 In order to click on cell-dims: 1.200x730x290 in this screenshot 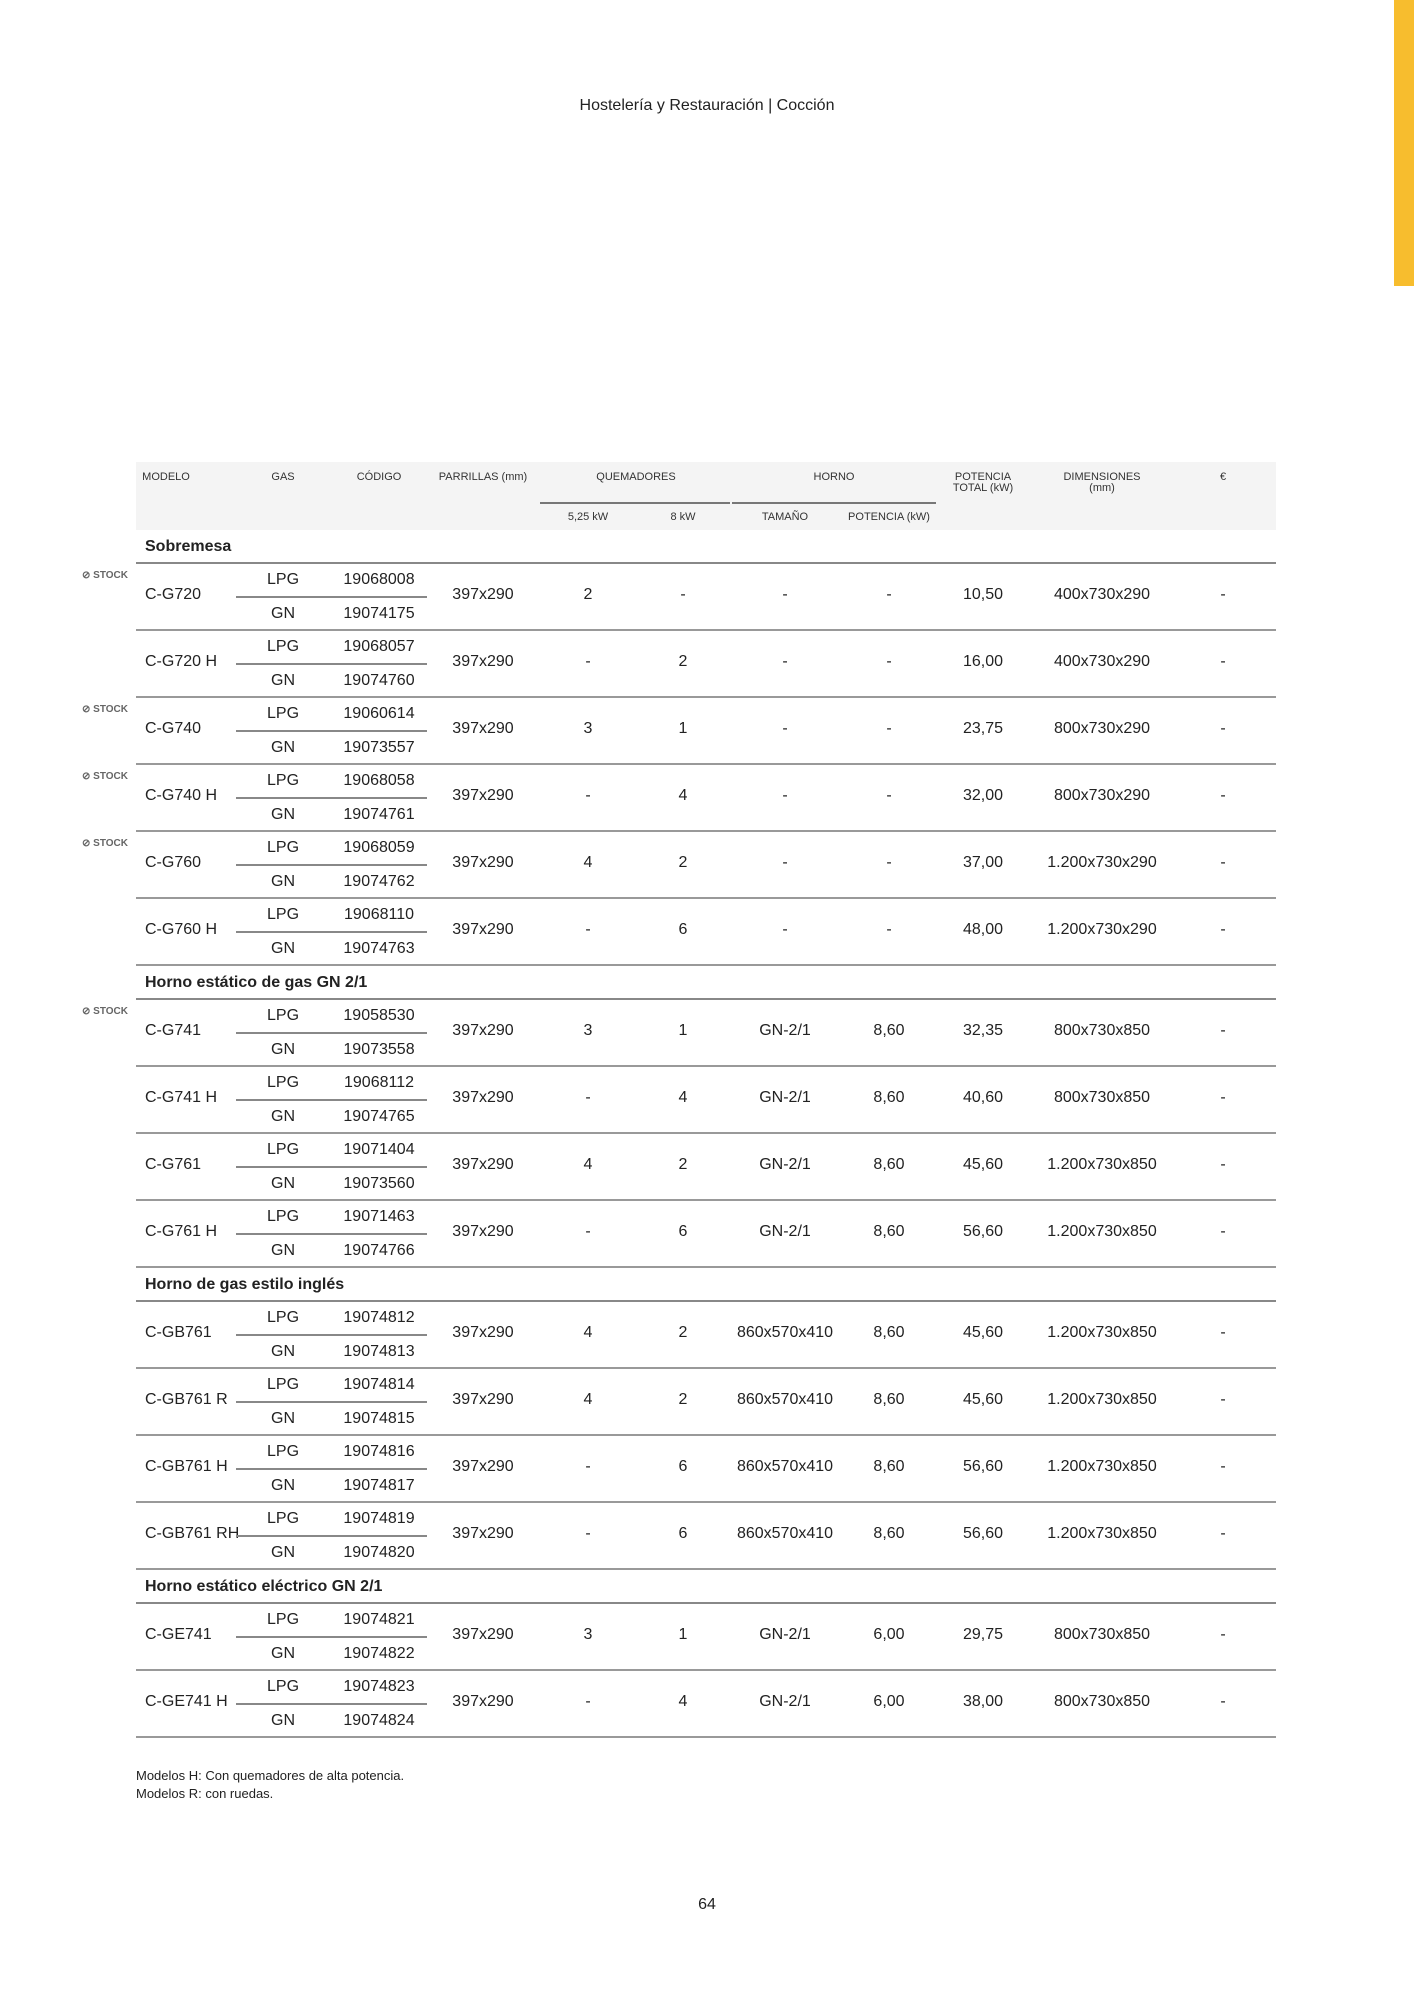, I will do `click(1102, 862)`.